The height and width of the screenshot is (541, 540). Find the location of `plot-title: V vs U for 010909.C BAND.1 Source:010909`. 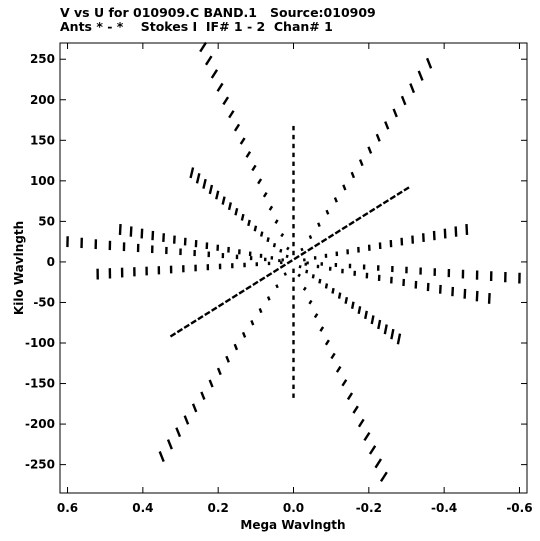

plot-title: V vs U for 010909.C BAND.1 Source:010909 is located at coordinates (218, 12).